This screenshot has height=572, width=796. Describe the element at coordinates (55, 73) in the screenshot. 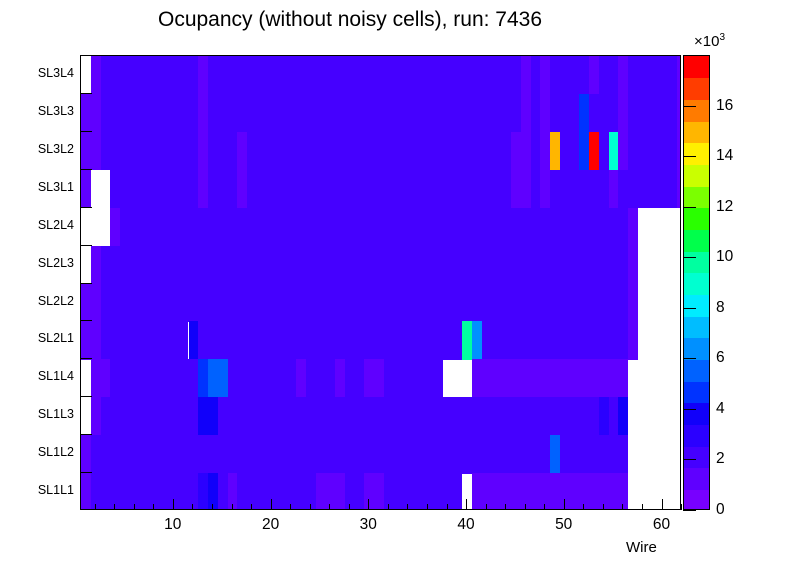

I see `y-axis-label-sl3l4: SL3L4` at that location.